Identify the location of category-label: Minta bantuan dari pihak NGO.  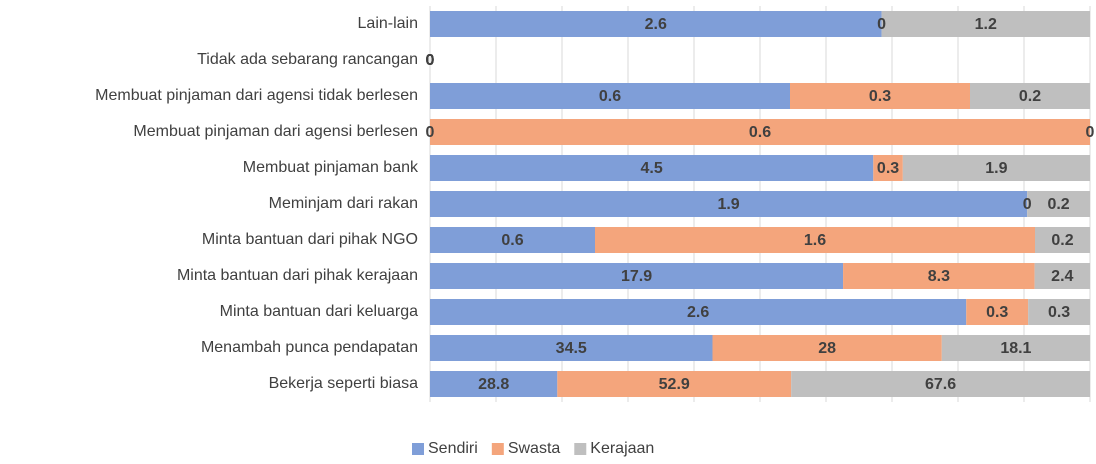
(310, 239).